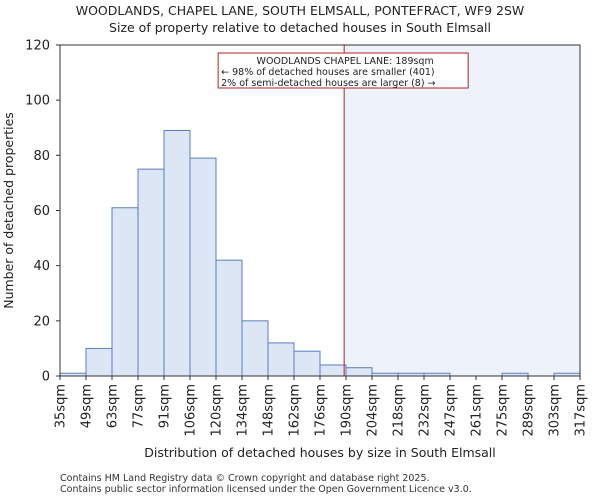 This screenshot has height=500, width=600. What do you see at coordinates (295, 410) in the screenshot?
I see `x-tick-label: 162sqm` at bounding box center [295, 410].